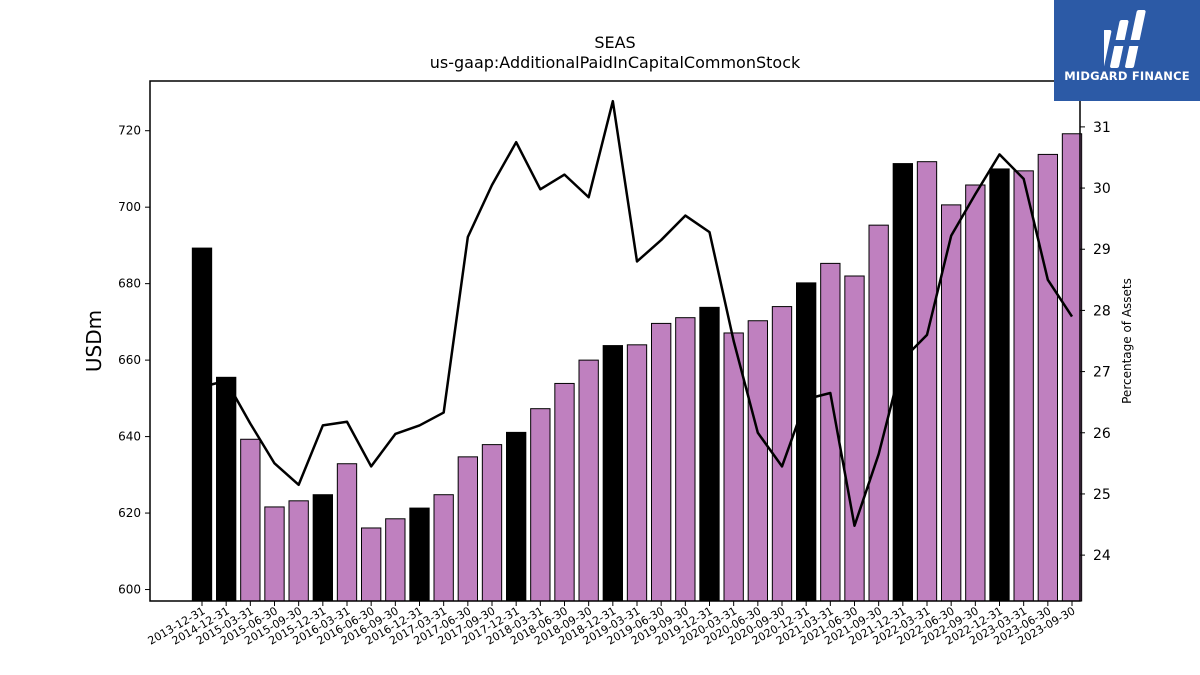 This screenshot has width=1200, height=675. Describe the element at coordinates (1102, 189) in the screenshot. I see `y2-tick-label: 30` at that location.